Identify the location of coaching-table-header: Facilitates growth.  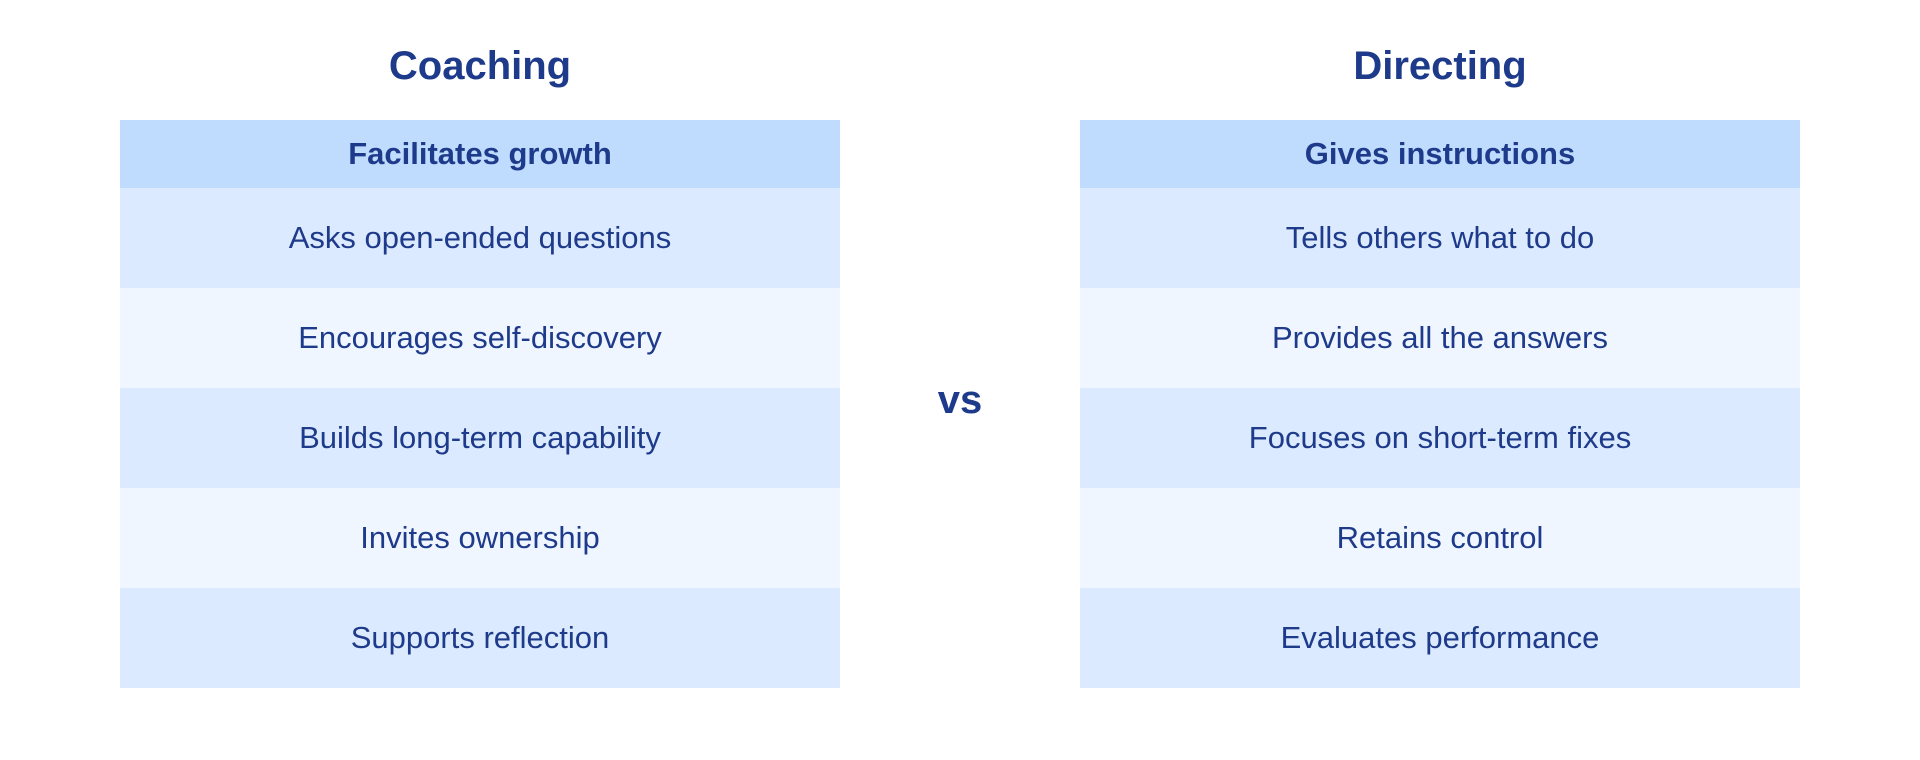
(480, 154).